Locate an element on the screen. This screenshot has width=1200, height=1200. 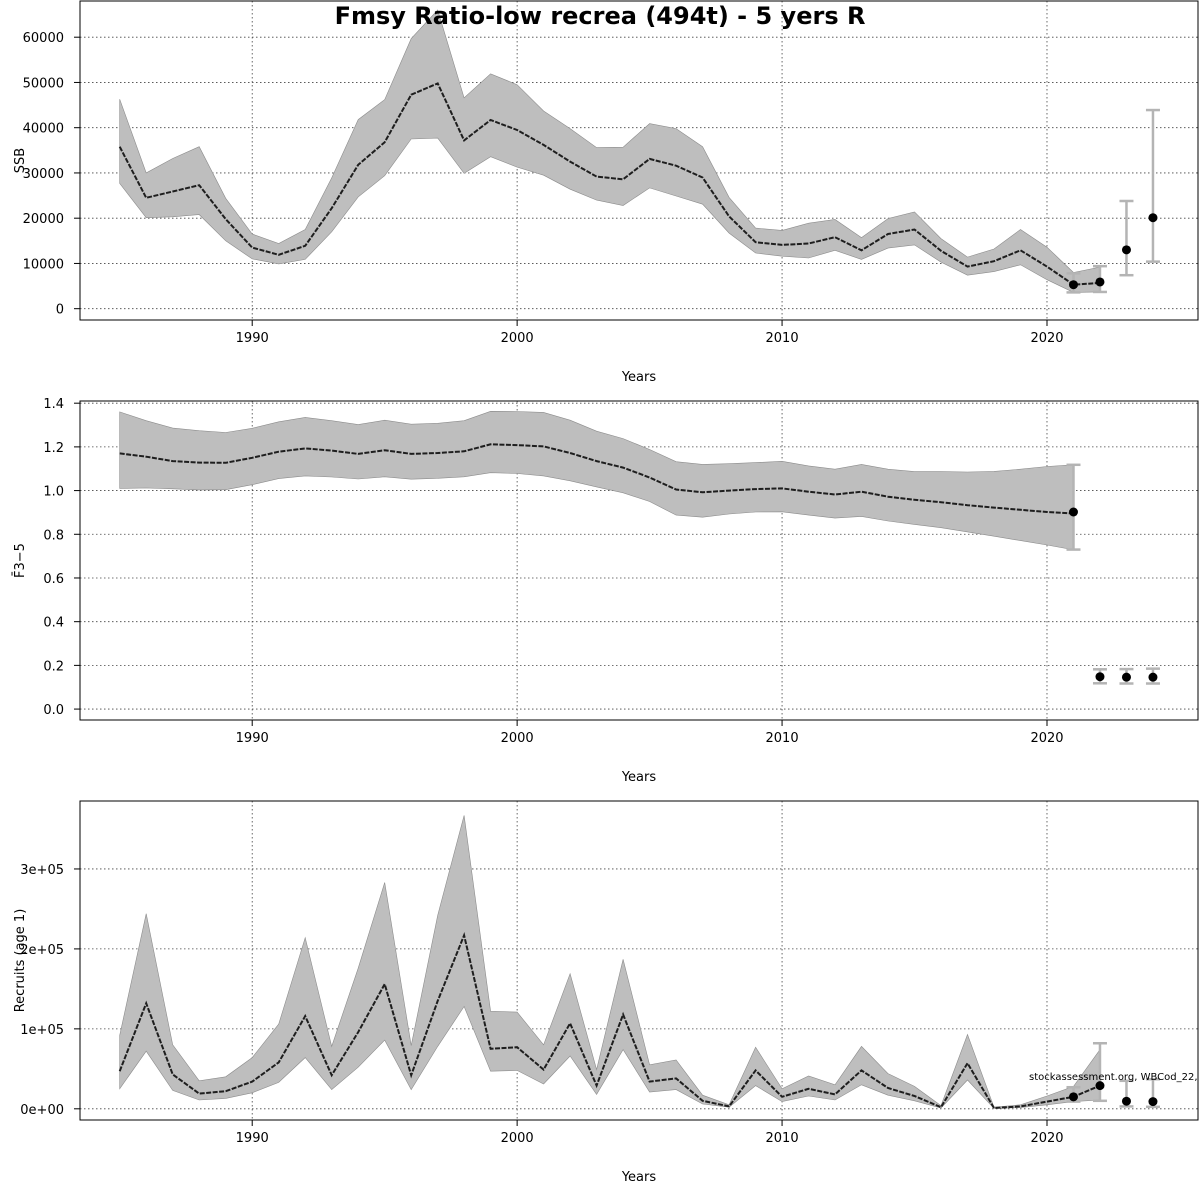
y-axis-label: SSB is located at coordinates (20, 160).